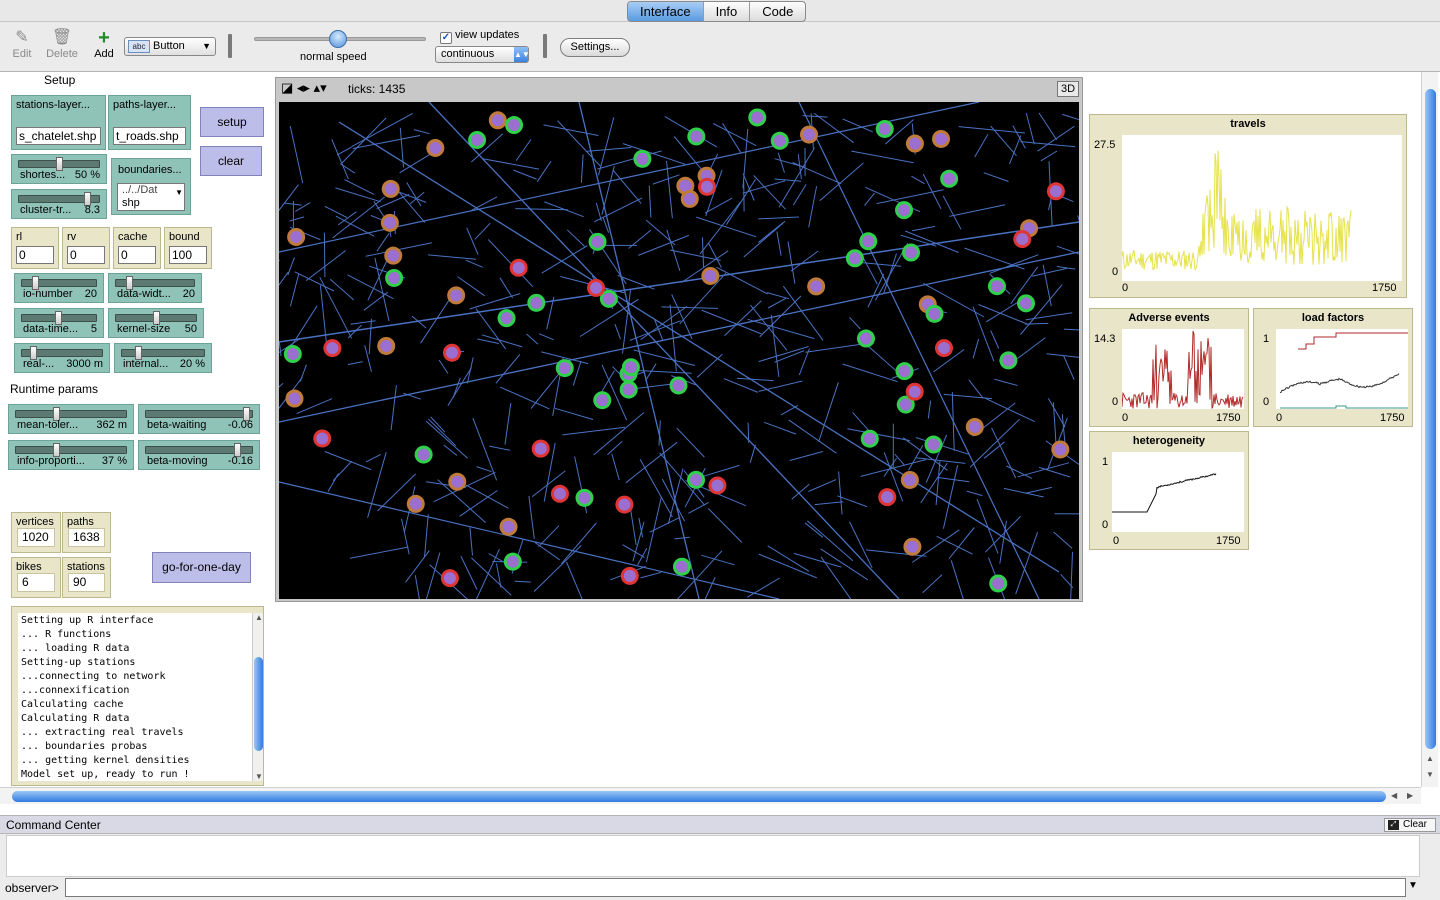 The width and height of the screenshot is (1440, 900). I want to click on vertical-scroll-thumb, so click(1430, 419).